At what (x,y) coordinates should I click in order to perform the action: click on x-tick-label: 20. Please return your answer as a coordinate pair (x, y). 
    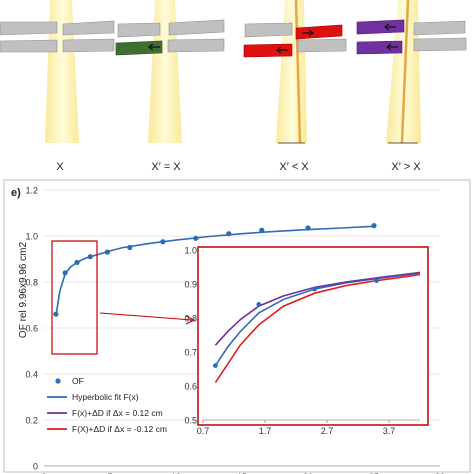
    Looking at the image, I should click on (308, 473).